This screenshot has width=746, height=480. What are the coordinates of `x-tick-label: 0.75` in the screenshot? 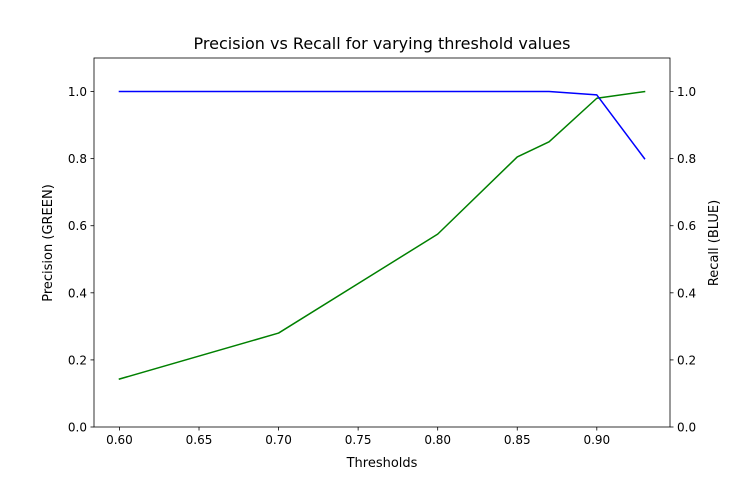 It's located at (358, 440).